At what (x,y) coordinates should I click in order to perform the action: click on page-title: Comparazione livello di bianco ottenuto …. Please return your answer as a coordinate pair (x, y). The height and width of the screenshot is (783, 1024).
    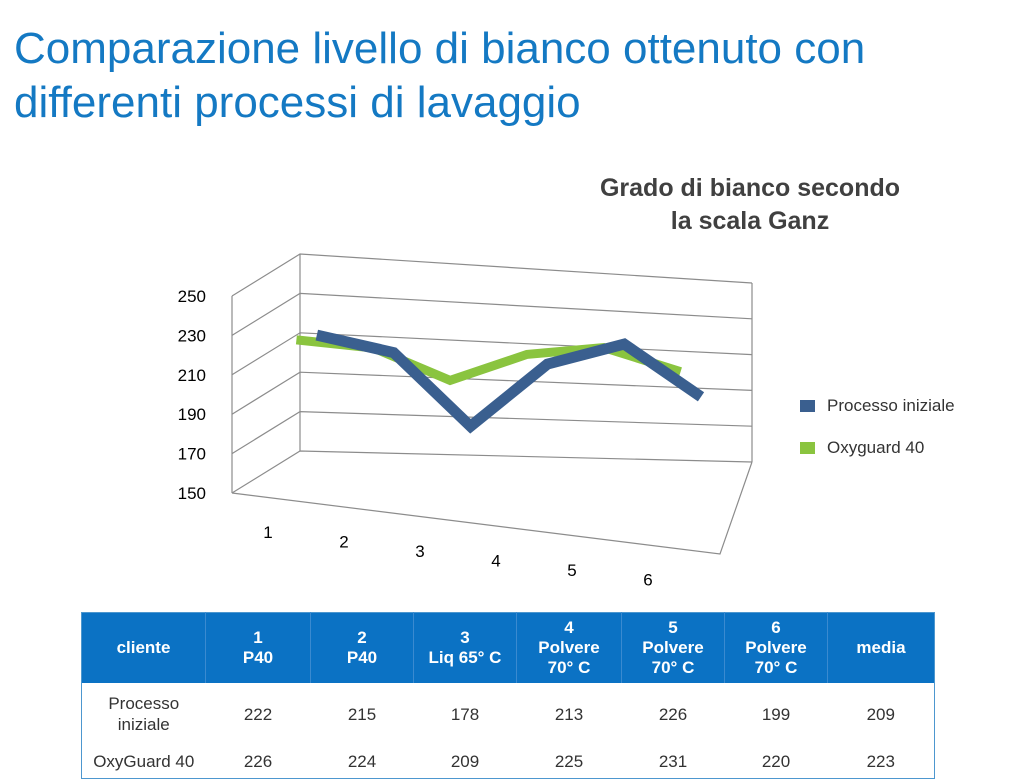
    Looking at the image, I should click on (514, 76).